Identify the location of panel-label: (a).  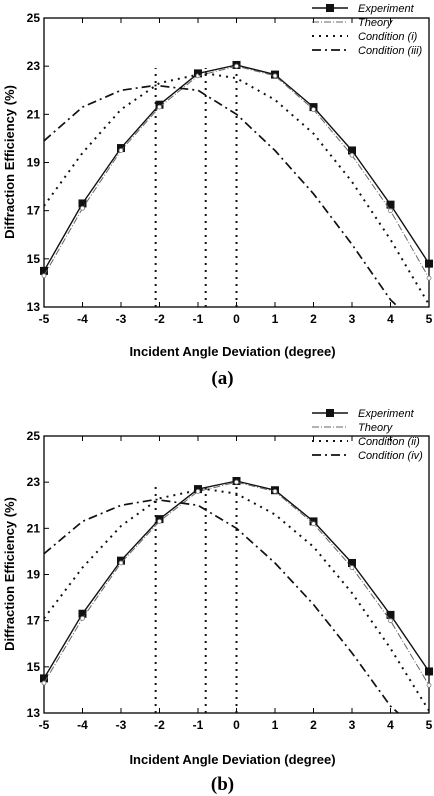
(222, 378).